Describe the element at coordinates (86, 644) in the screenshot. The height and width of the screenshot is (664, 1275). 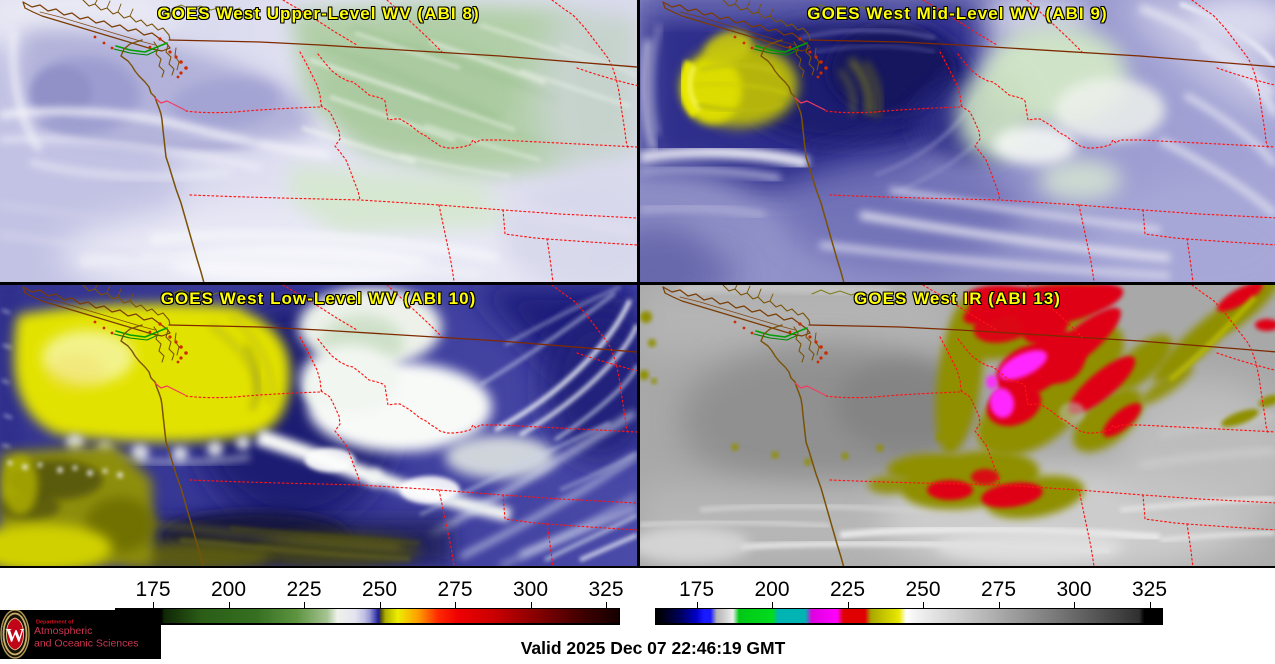
I see `svg-text: and Oceanic Sciences` at that location.